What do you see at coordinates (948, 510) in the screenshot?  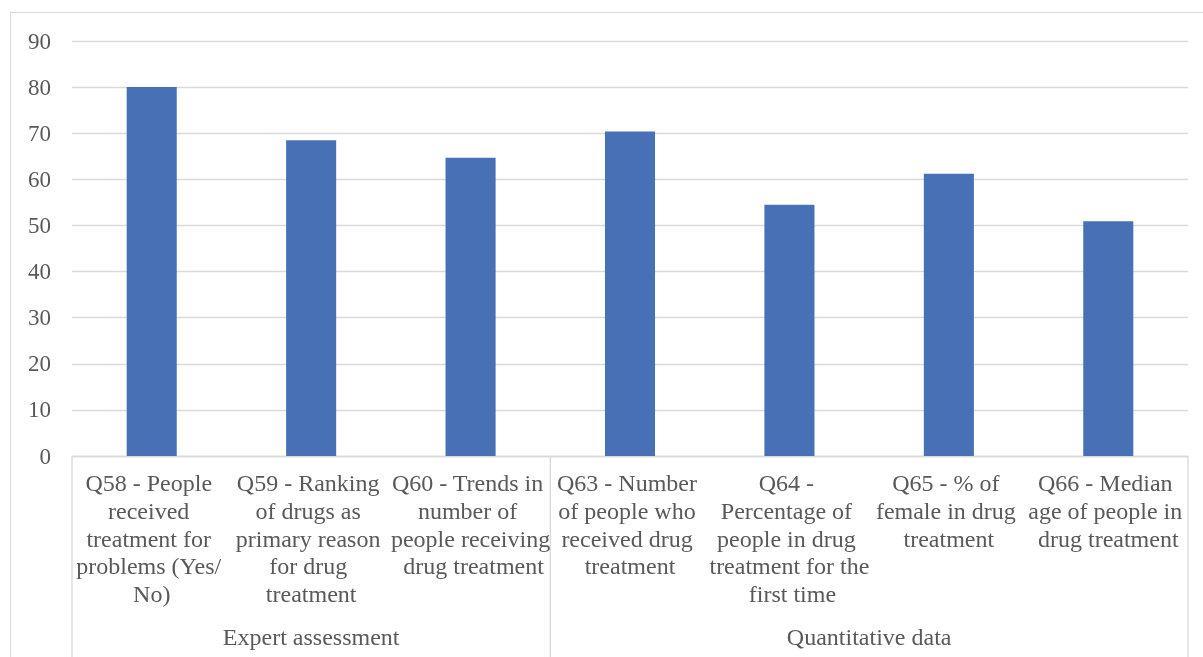 I see `x-tick-label: Q65 - % of female in drug treatment` at bounding box center [948, 510].